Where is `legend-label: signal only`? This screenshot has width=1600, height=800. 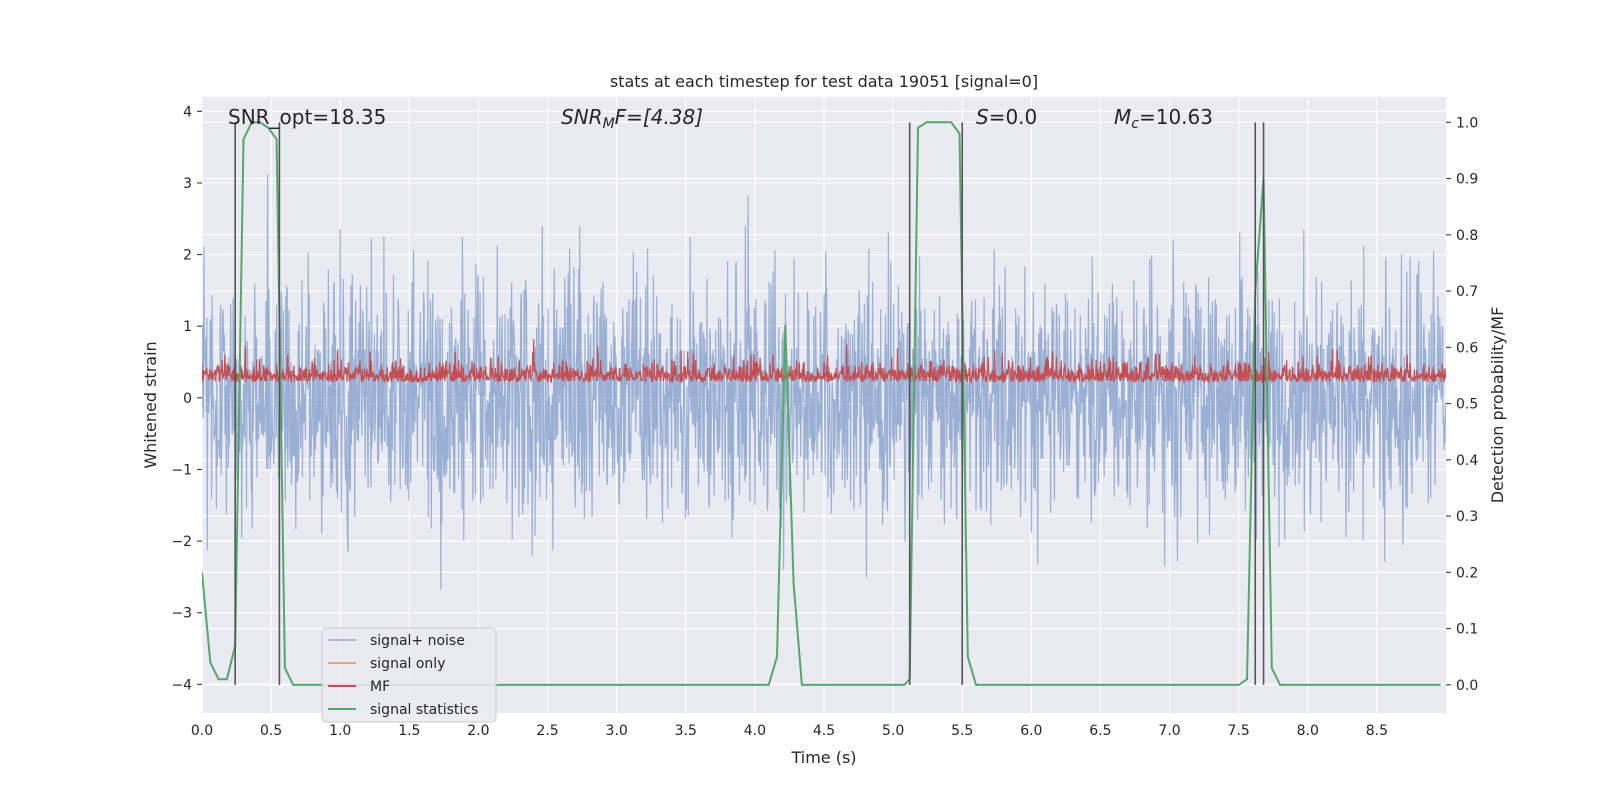 legend-label: signal only is located at coordinates (407, 664).